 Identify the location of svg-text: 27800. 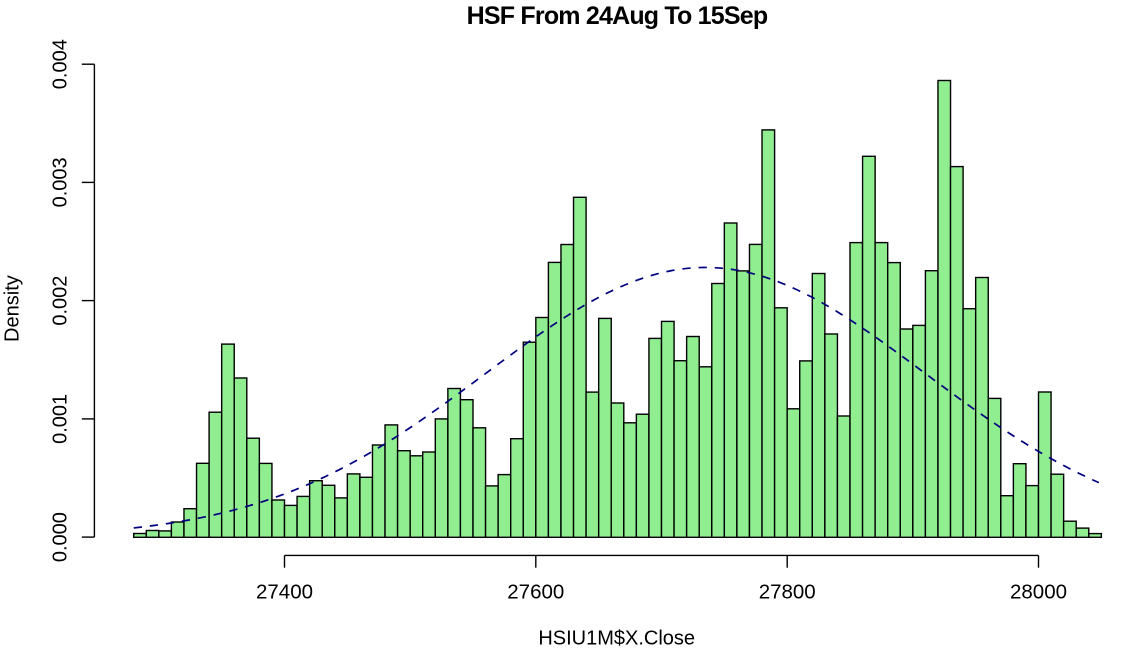
(787, 591).